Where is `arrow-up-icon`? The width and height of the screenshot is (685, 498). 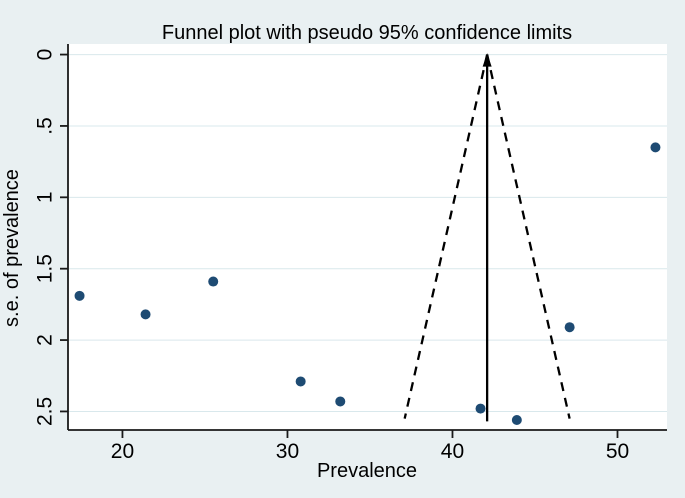
arrow-up-icon is located at coordinates (487, 60).